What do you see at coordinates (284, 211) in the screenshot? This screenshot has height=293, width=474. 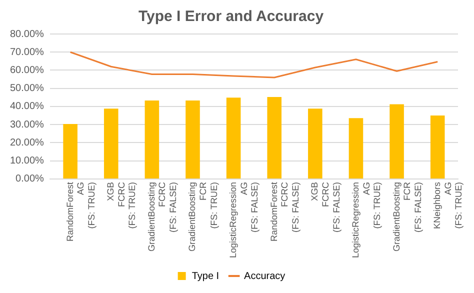 I see `x-tick-label: RandomForest FCRC (FS: FALSE)` at bounding box center [284, 211].